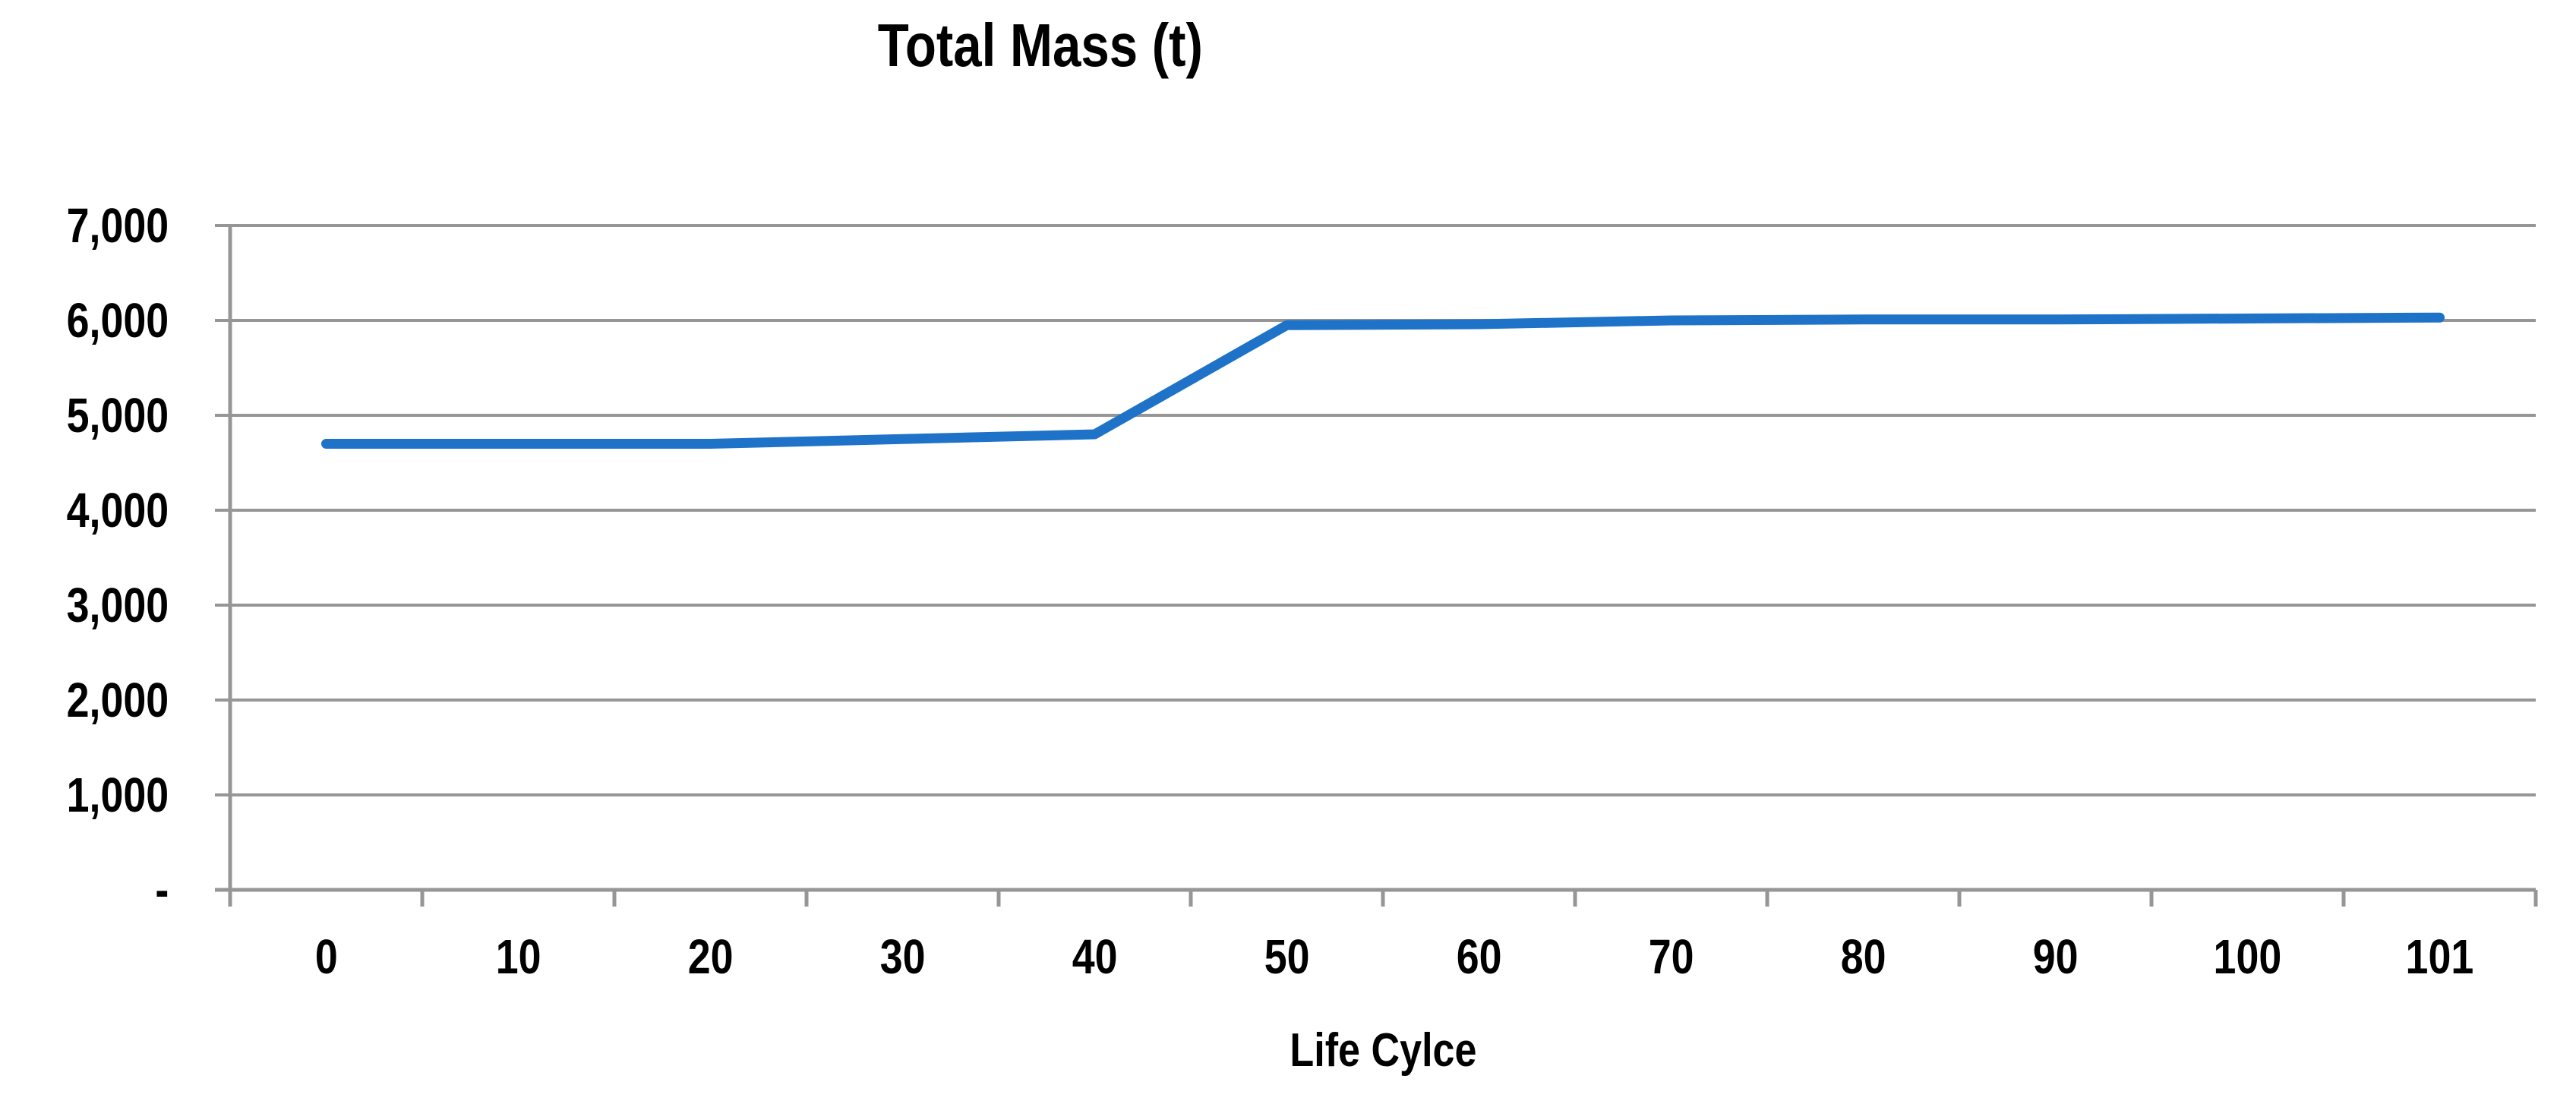 The height and width of the screenshot is (1107, 2576). I want to click on x-tick-label-text: 60, so click(1479, 956).